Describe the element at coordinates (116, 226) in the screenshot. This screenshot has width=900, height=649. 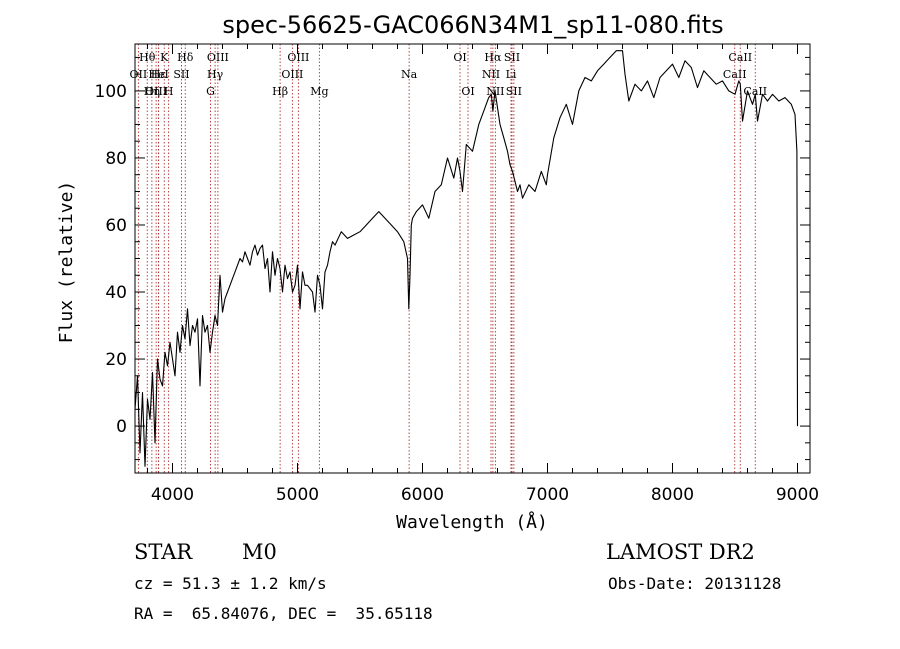
I see `y-tick-label: 60` at that location.